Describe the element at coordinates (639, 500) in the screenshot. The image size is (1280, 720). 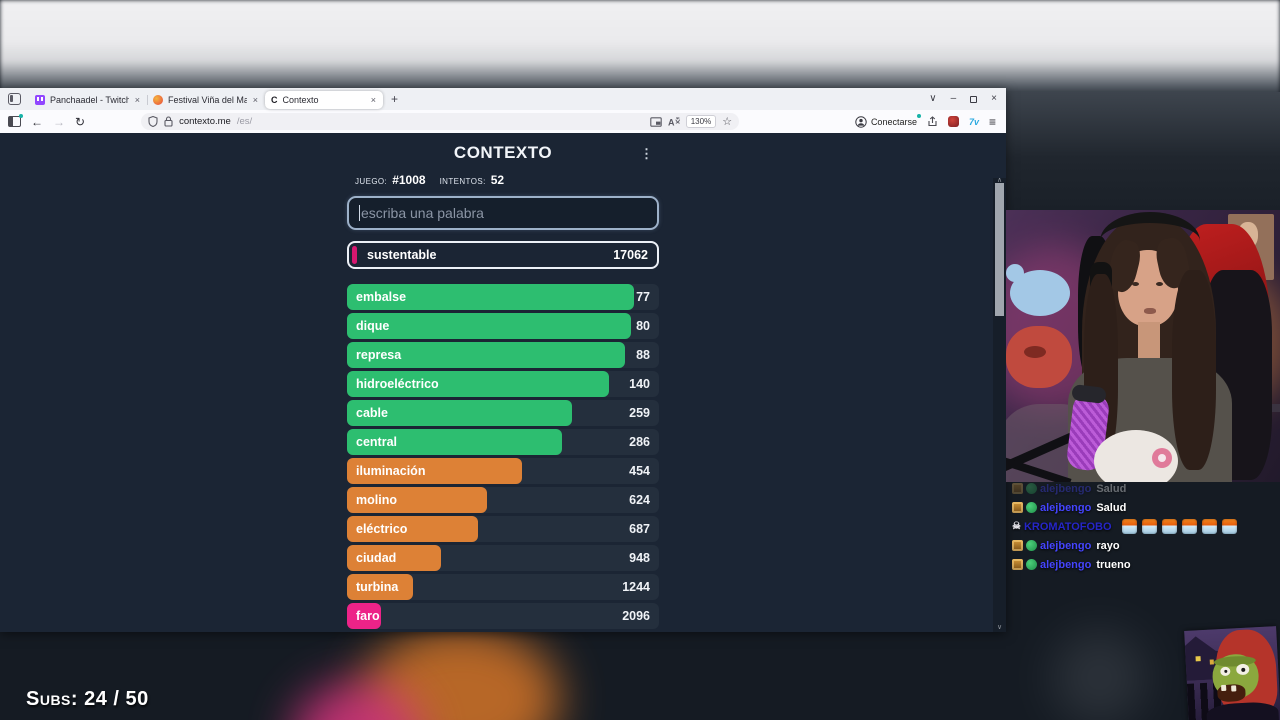
I see `guess-rank: 624` at that location.